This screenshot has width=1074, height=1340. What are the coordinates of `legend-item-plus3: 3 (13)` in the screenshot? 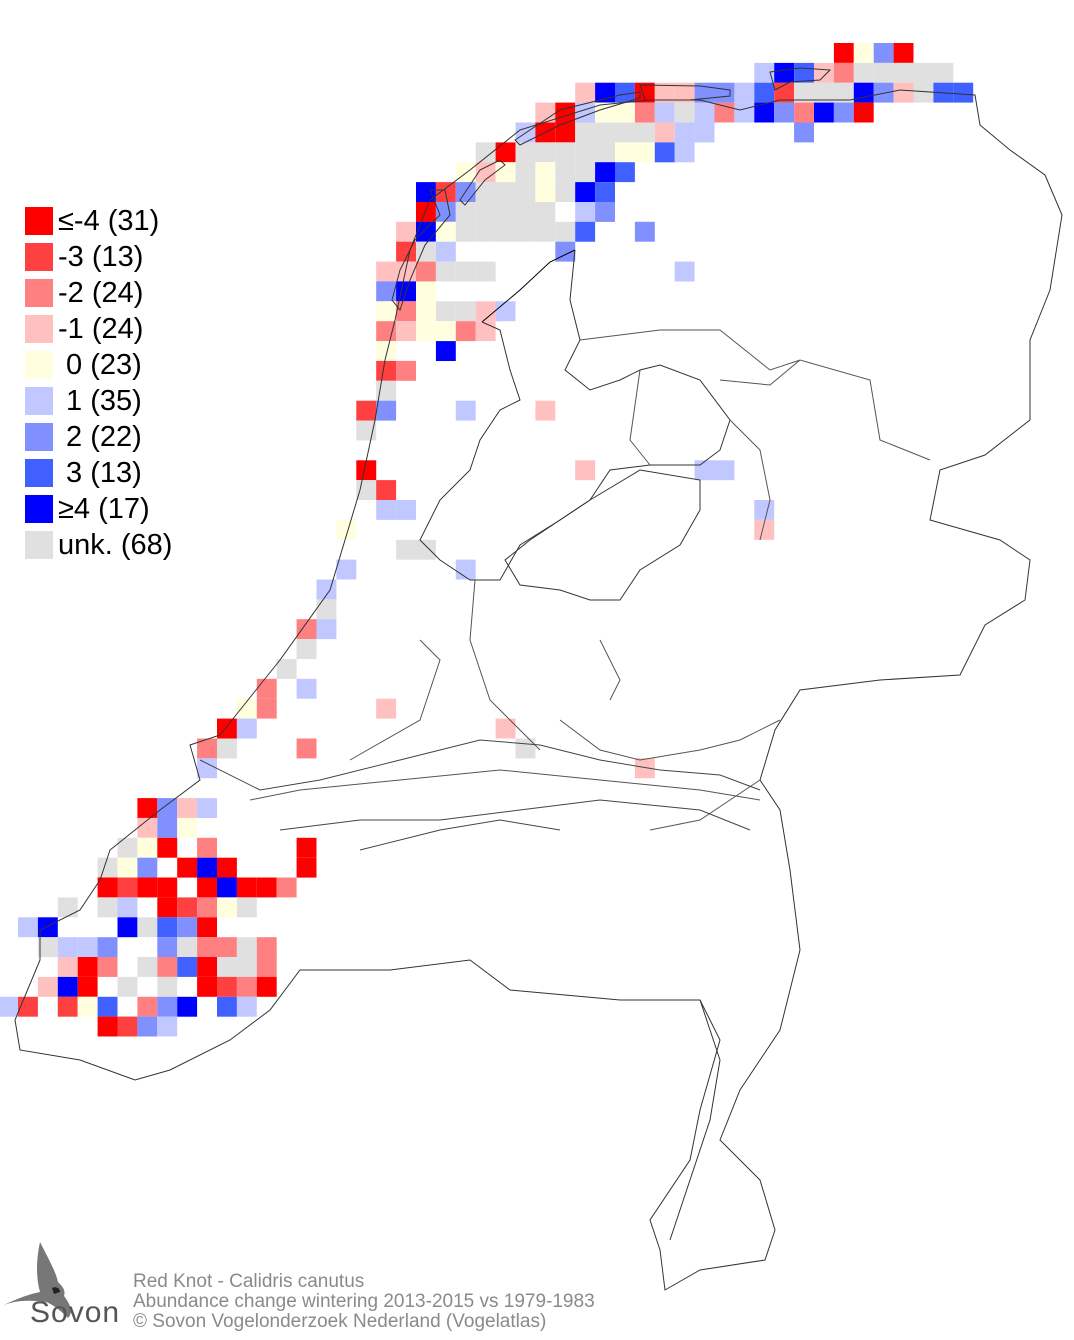 It's located at (98, 473).